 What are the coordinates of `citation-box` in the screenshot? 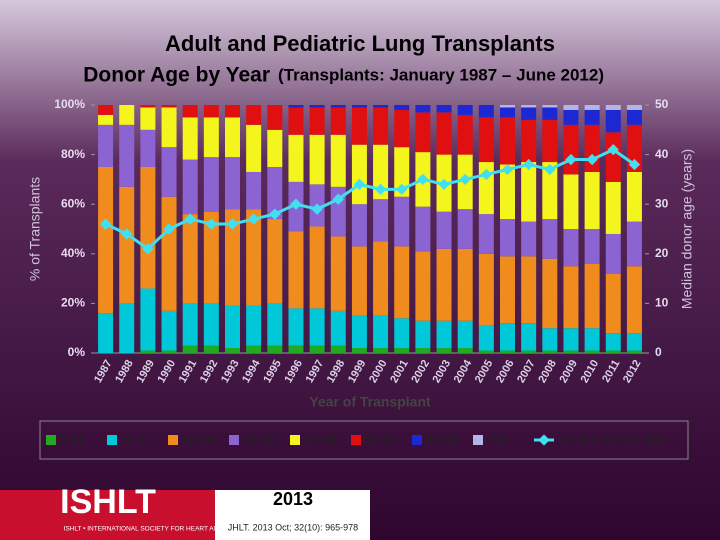 It's located at (292, 515).